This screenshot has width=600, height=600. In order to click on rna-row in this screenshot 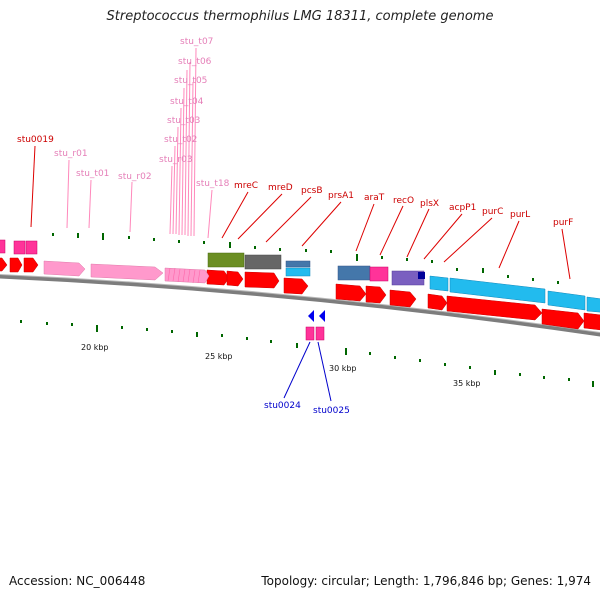, I will do `click(126, 272)`.